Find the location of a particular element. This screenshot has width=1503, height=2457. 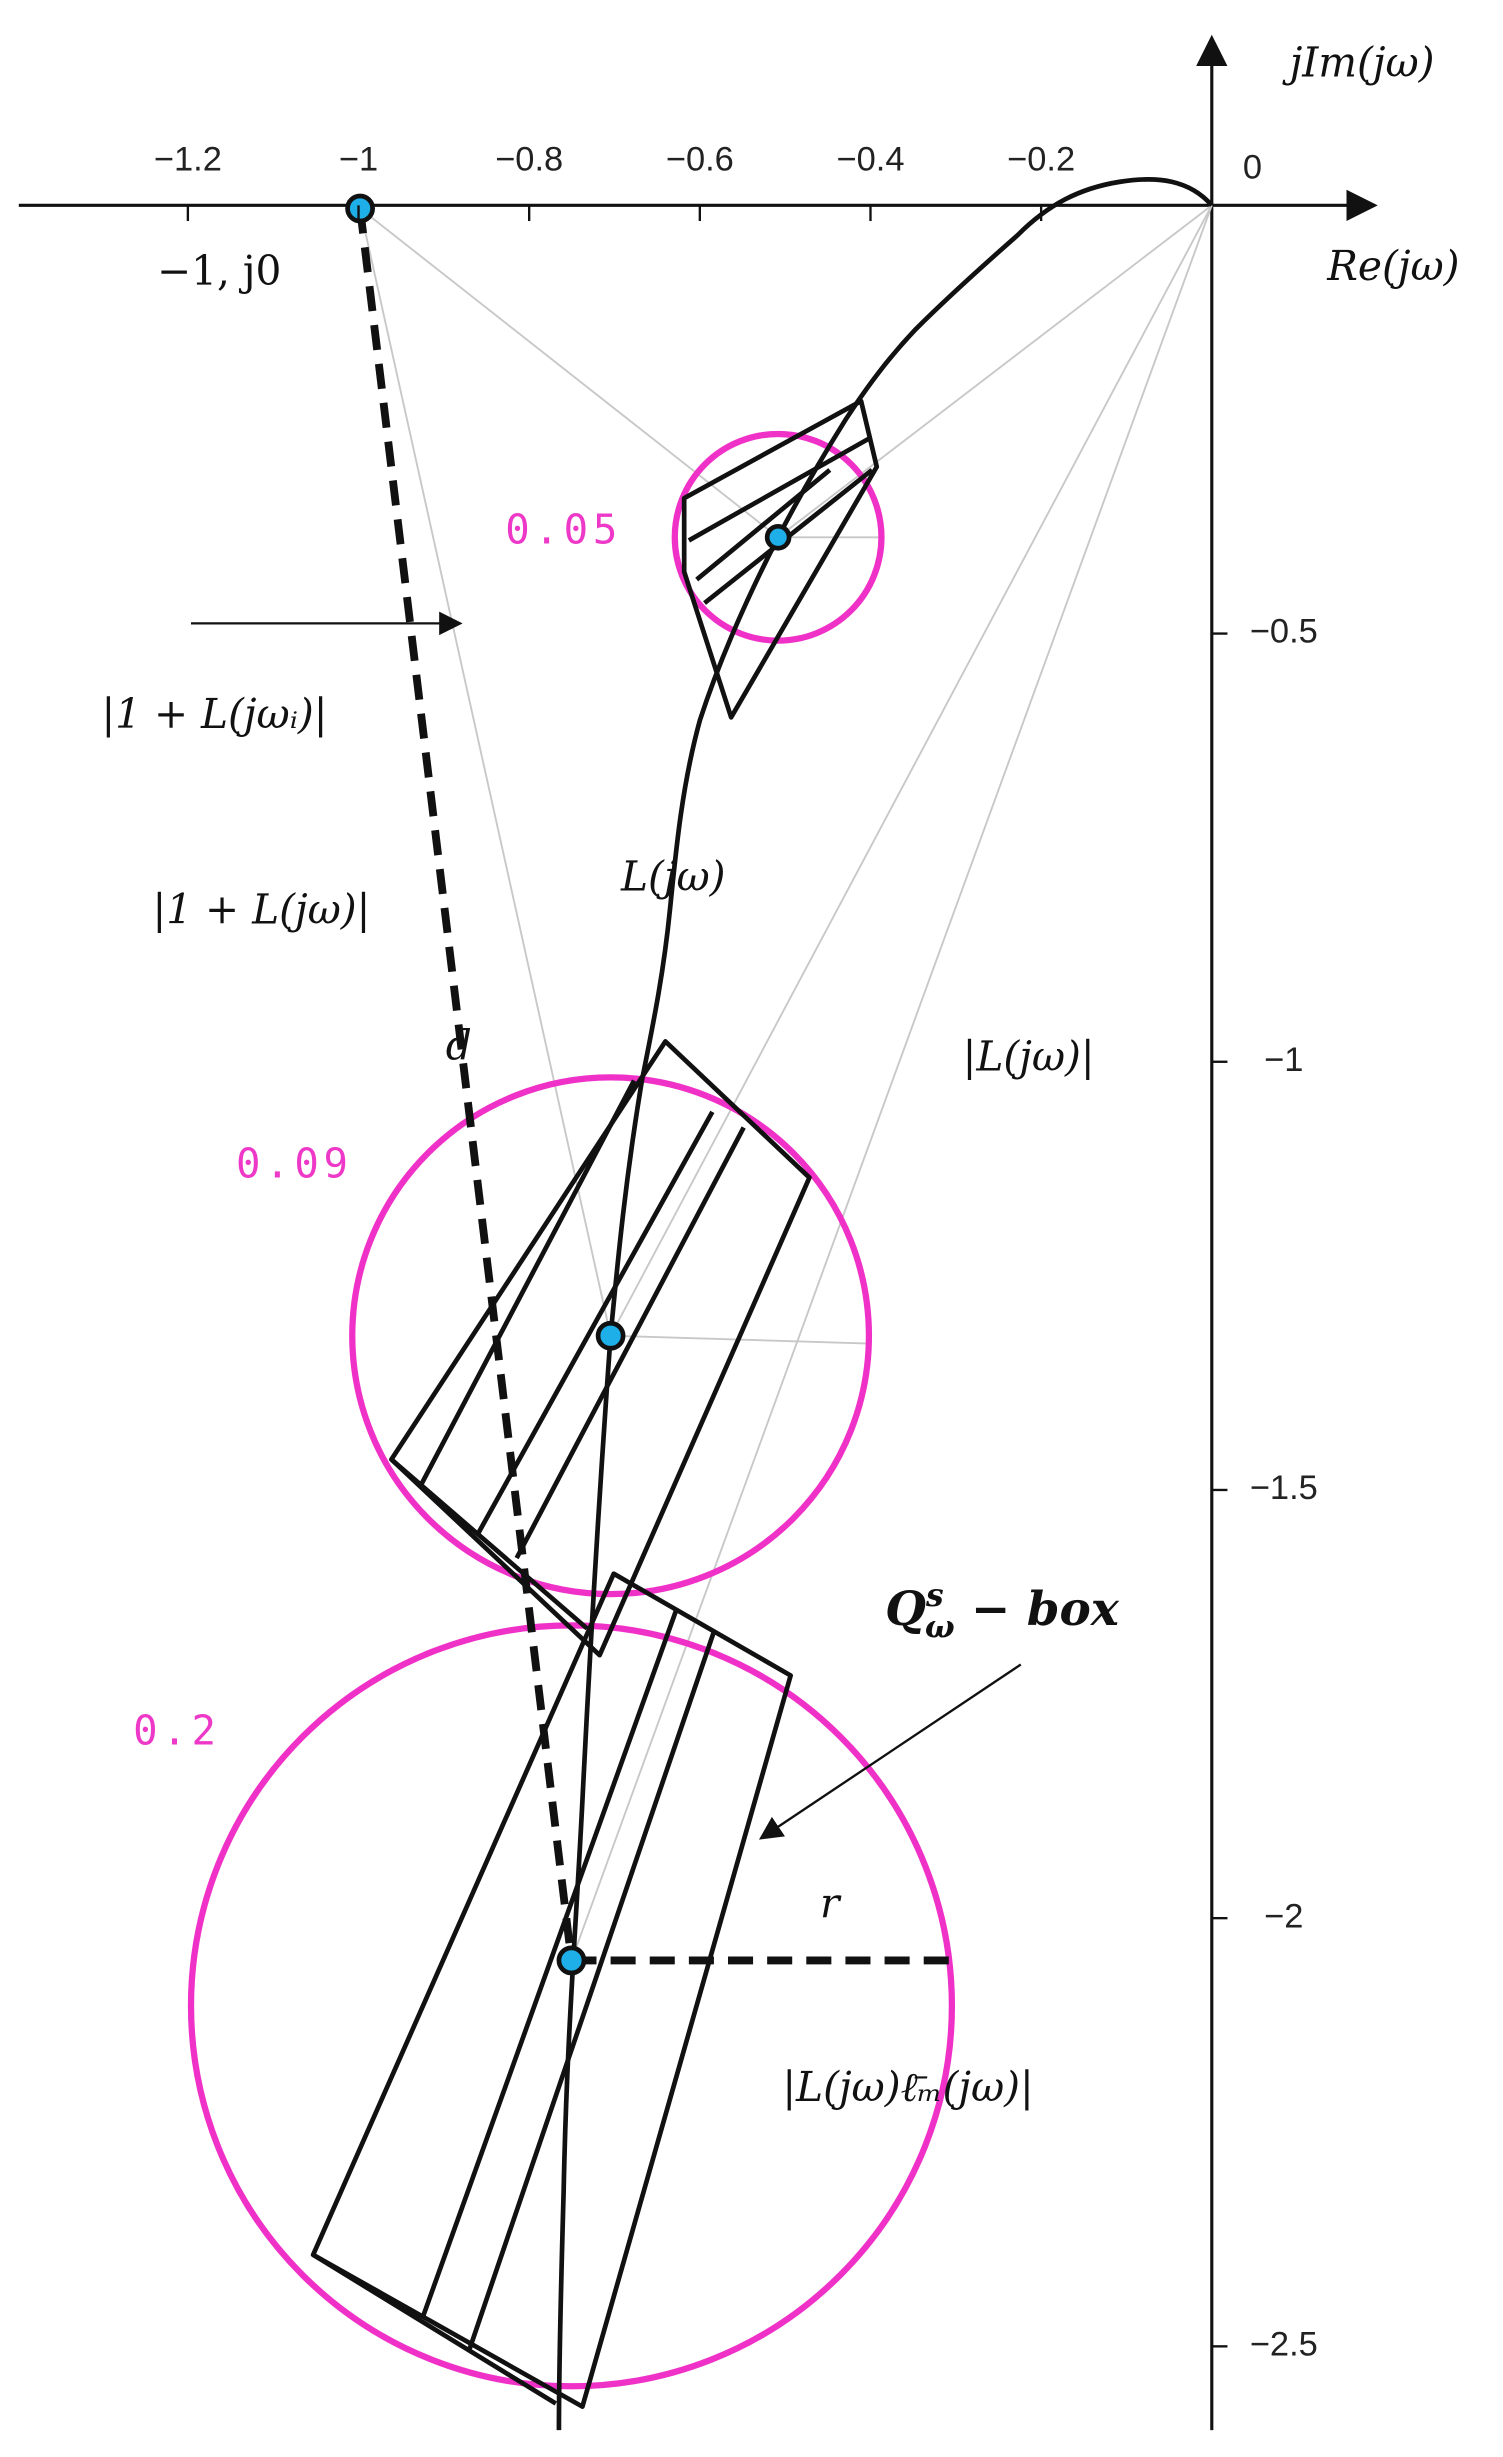

annotation: L(jω) is located at coordinates (673, 877).